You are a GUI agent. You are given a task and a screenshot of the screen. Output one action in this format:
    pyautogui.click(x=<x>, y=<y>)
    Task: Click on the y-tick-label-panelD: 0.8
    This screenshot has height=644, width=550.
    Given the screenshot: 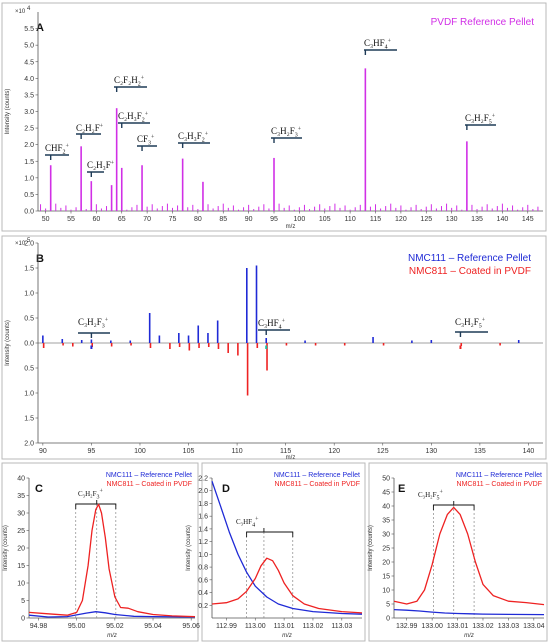 What is the action you would take?
    pyautogui.click(x=203, y=568)
    